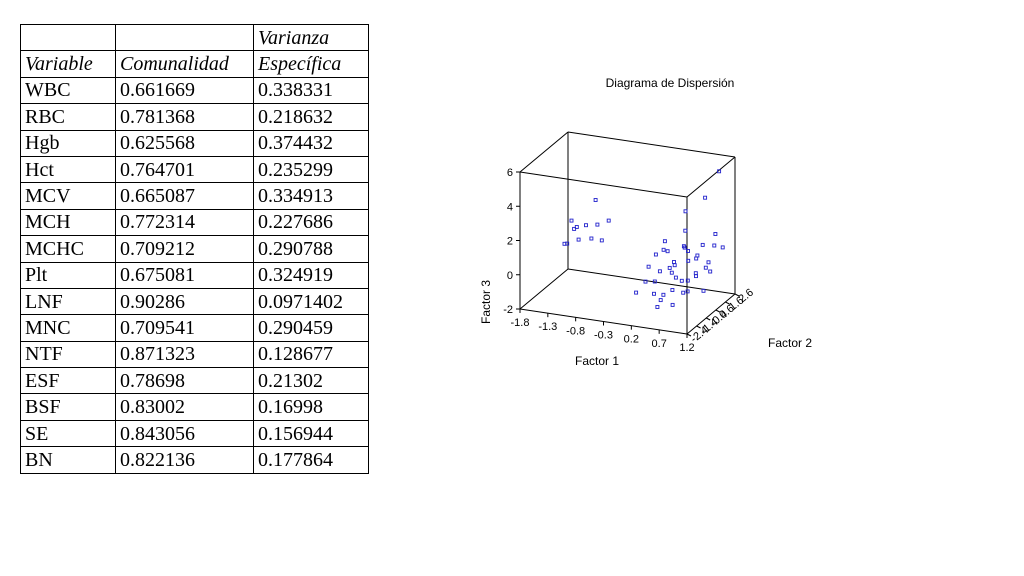 The image size is (1024, 576). What do you see at coordinates (184, 301) in the screenshot?
I see `communality-cell: 0.90286` at bounding box center [184, 301].